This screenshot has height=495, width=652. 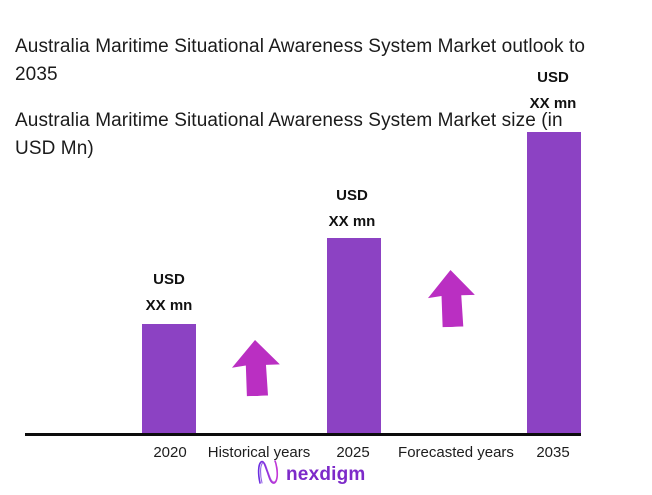 What do you see at coordinates (553, 452) in the screenshot?
I see `x-label-2035: 2035` at bounding box center [553, 452].